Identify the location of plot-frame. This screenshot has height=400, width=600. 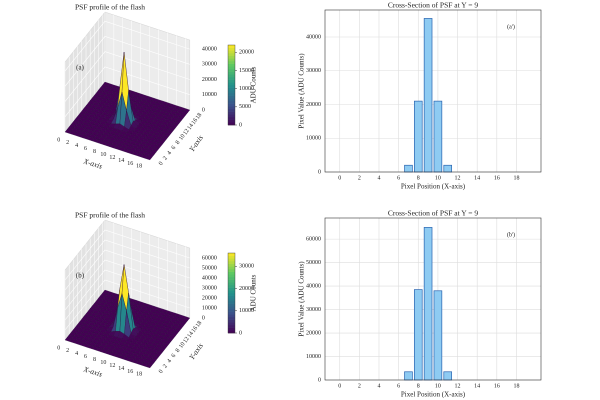
(433, 91).